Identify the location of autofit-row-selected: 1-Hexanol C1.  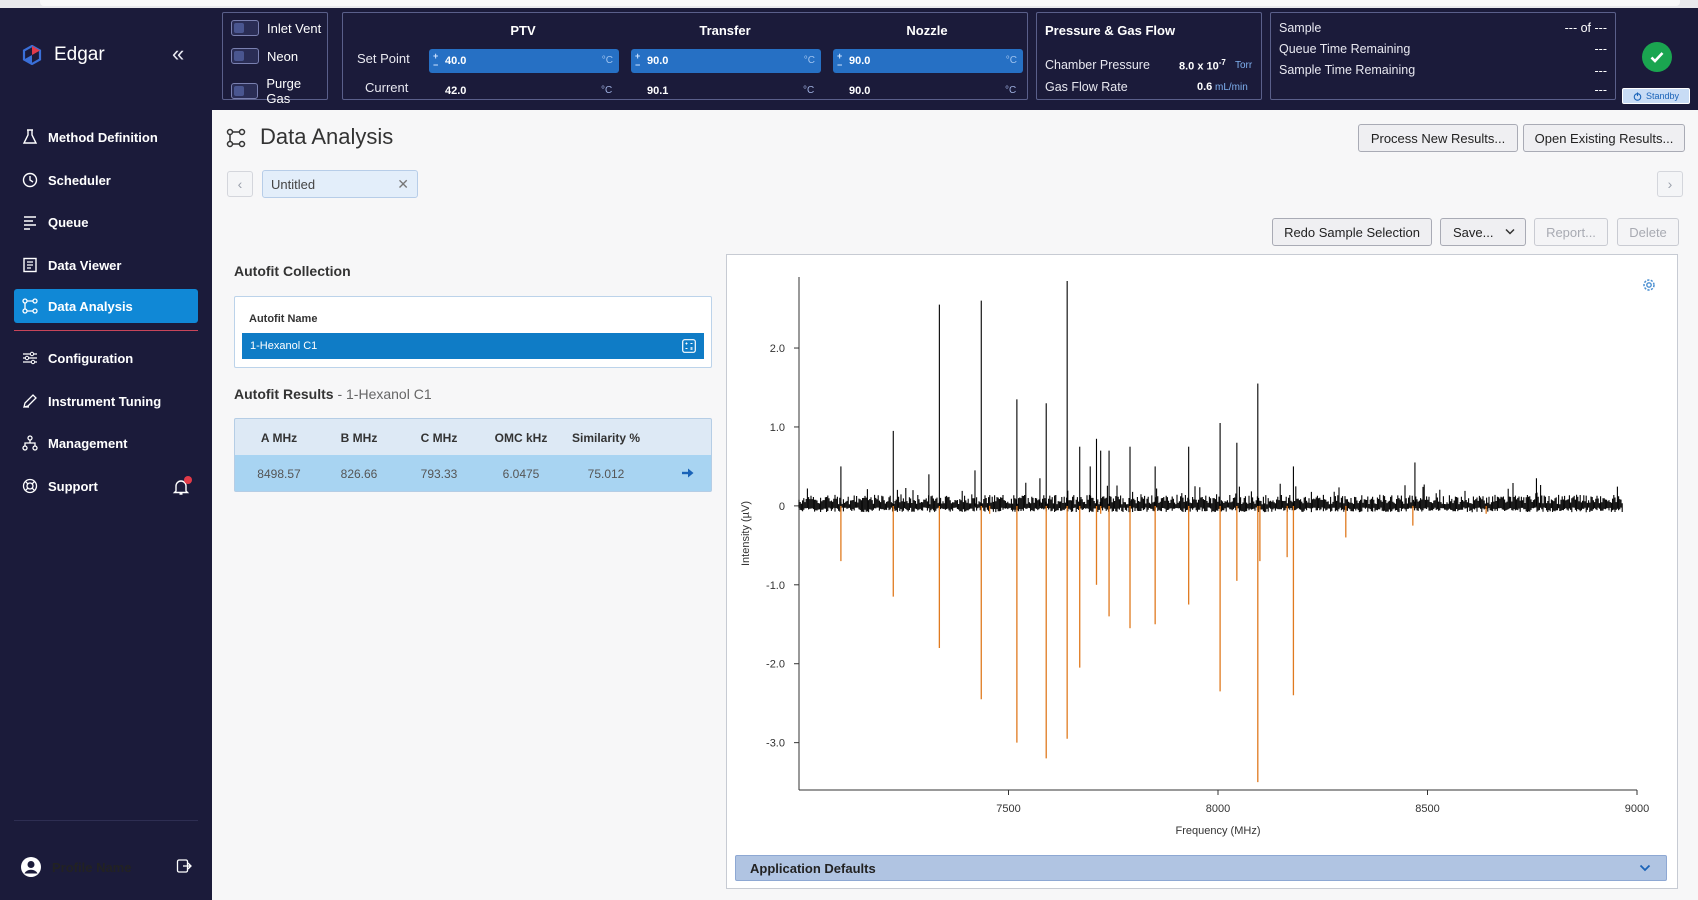
(473, 346).